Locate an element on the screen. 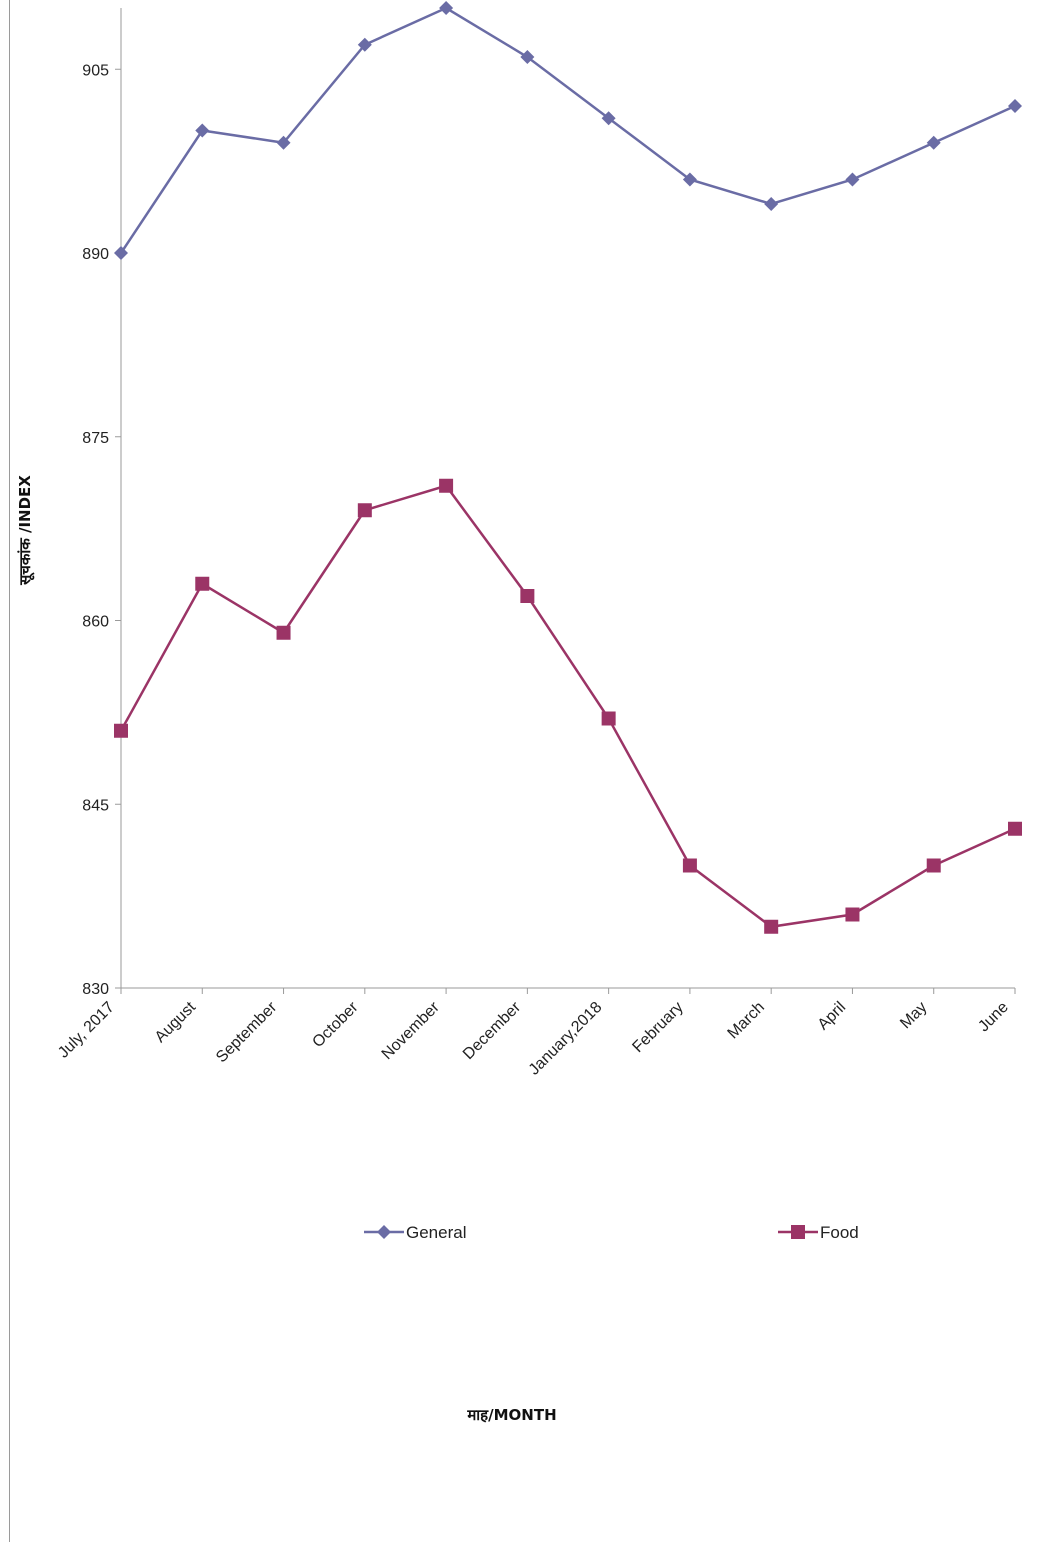 The width and height of the screenshot is (1052, 1542). legend: General Food is located at coordinates (611, 1232).